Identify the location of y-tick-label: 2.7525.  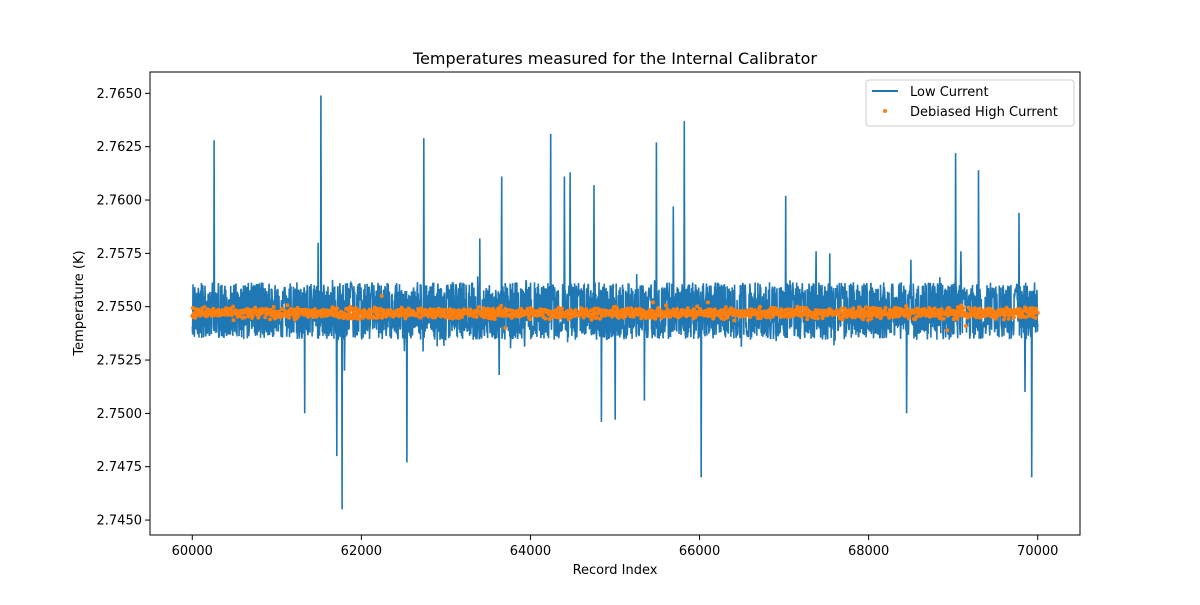
(120, 361).